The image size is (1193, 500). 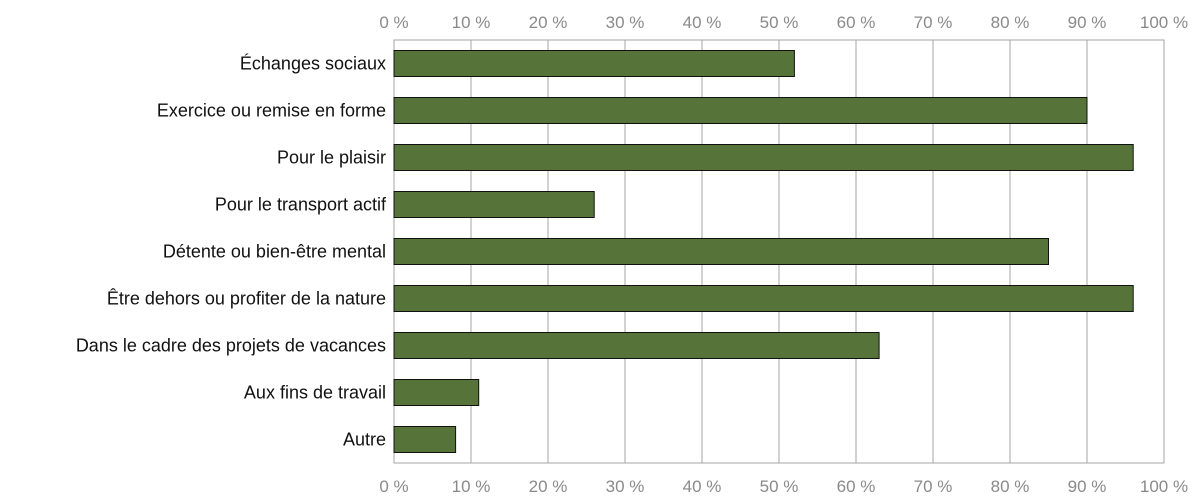 What do you see at coordinates (274, 252) in the screenshot?
I see `category-label: Détente ou bien-être mental` at bounding box center [274, 252].